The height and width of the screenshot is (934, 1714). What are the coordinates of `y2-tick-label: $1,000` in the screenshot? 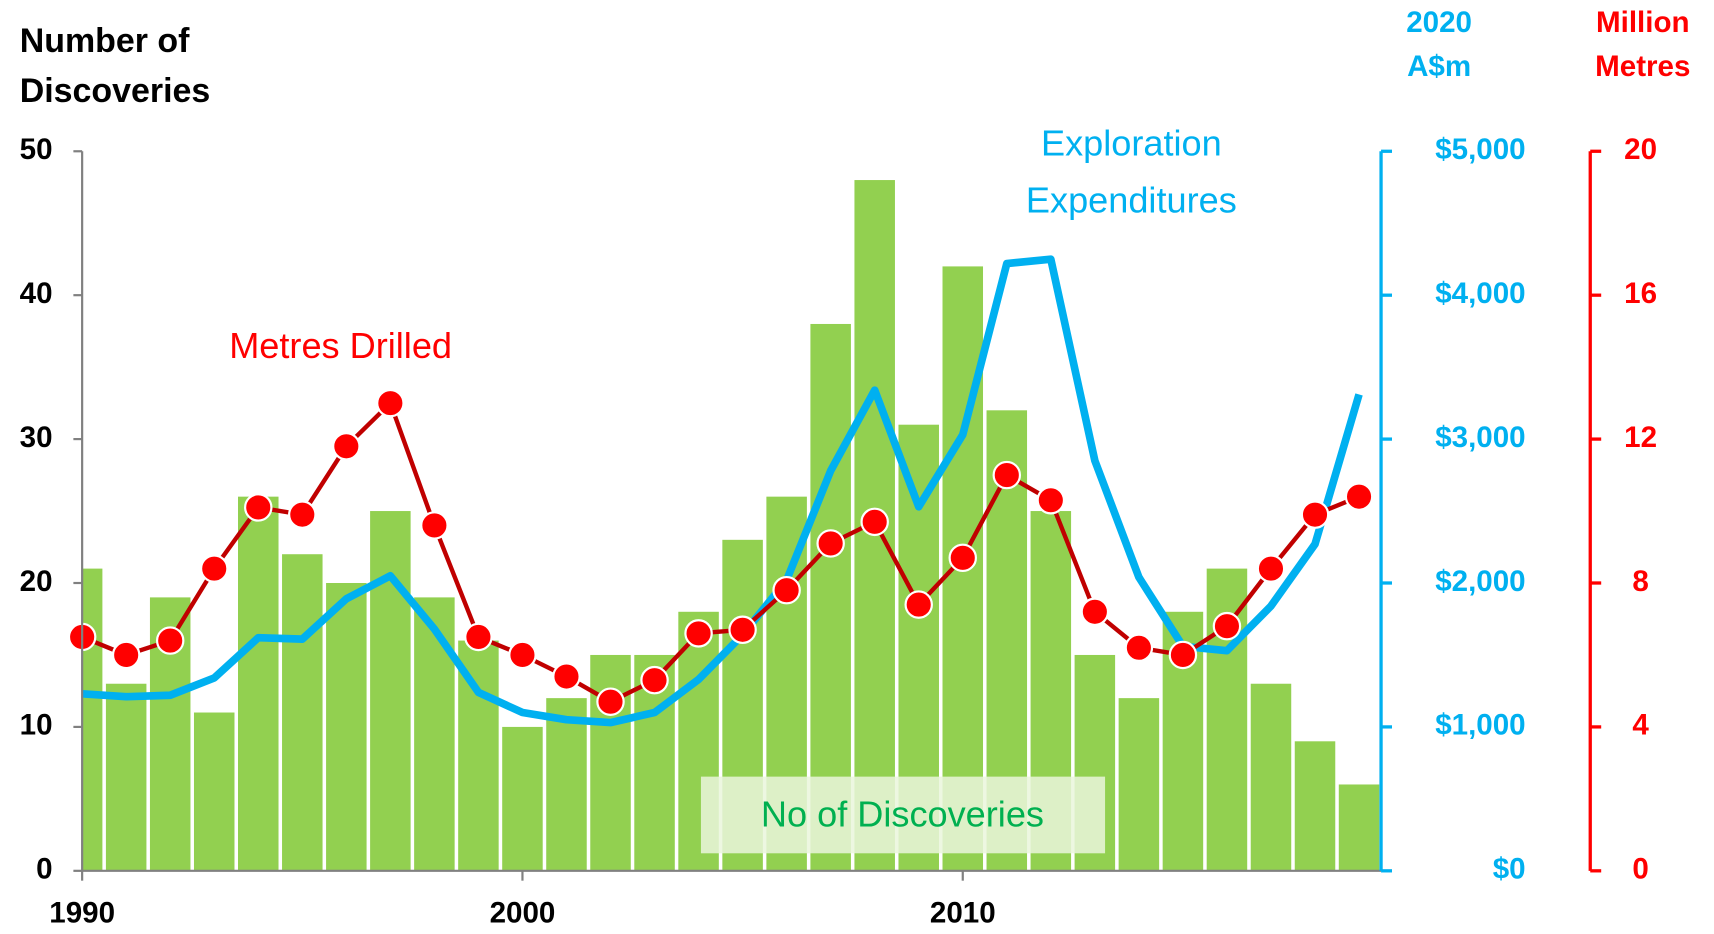 It's located at (1480, 725).